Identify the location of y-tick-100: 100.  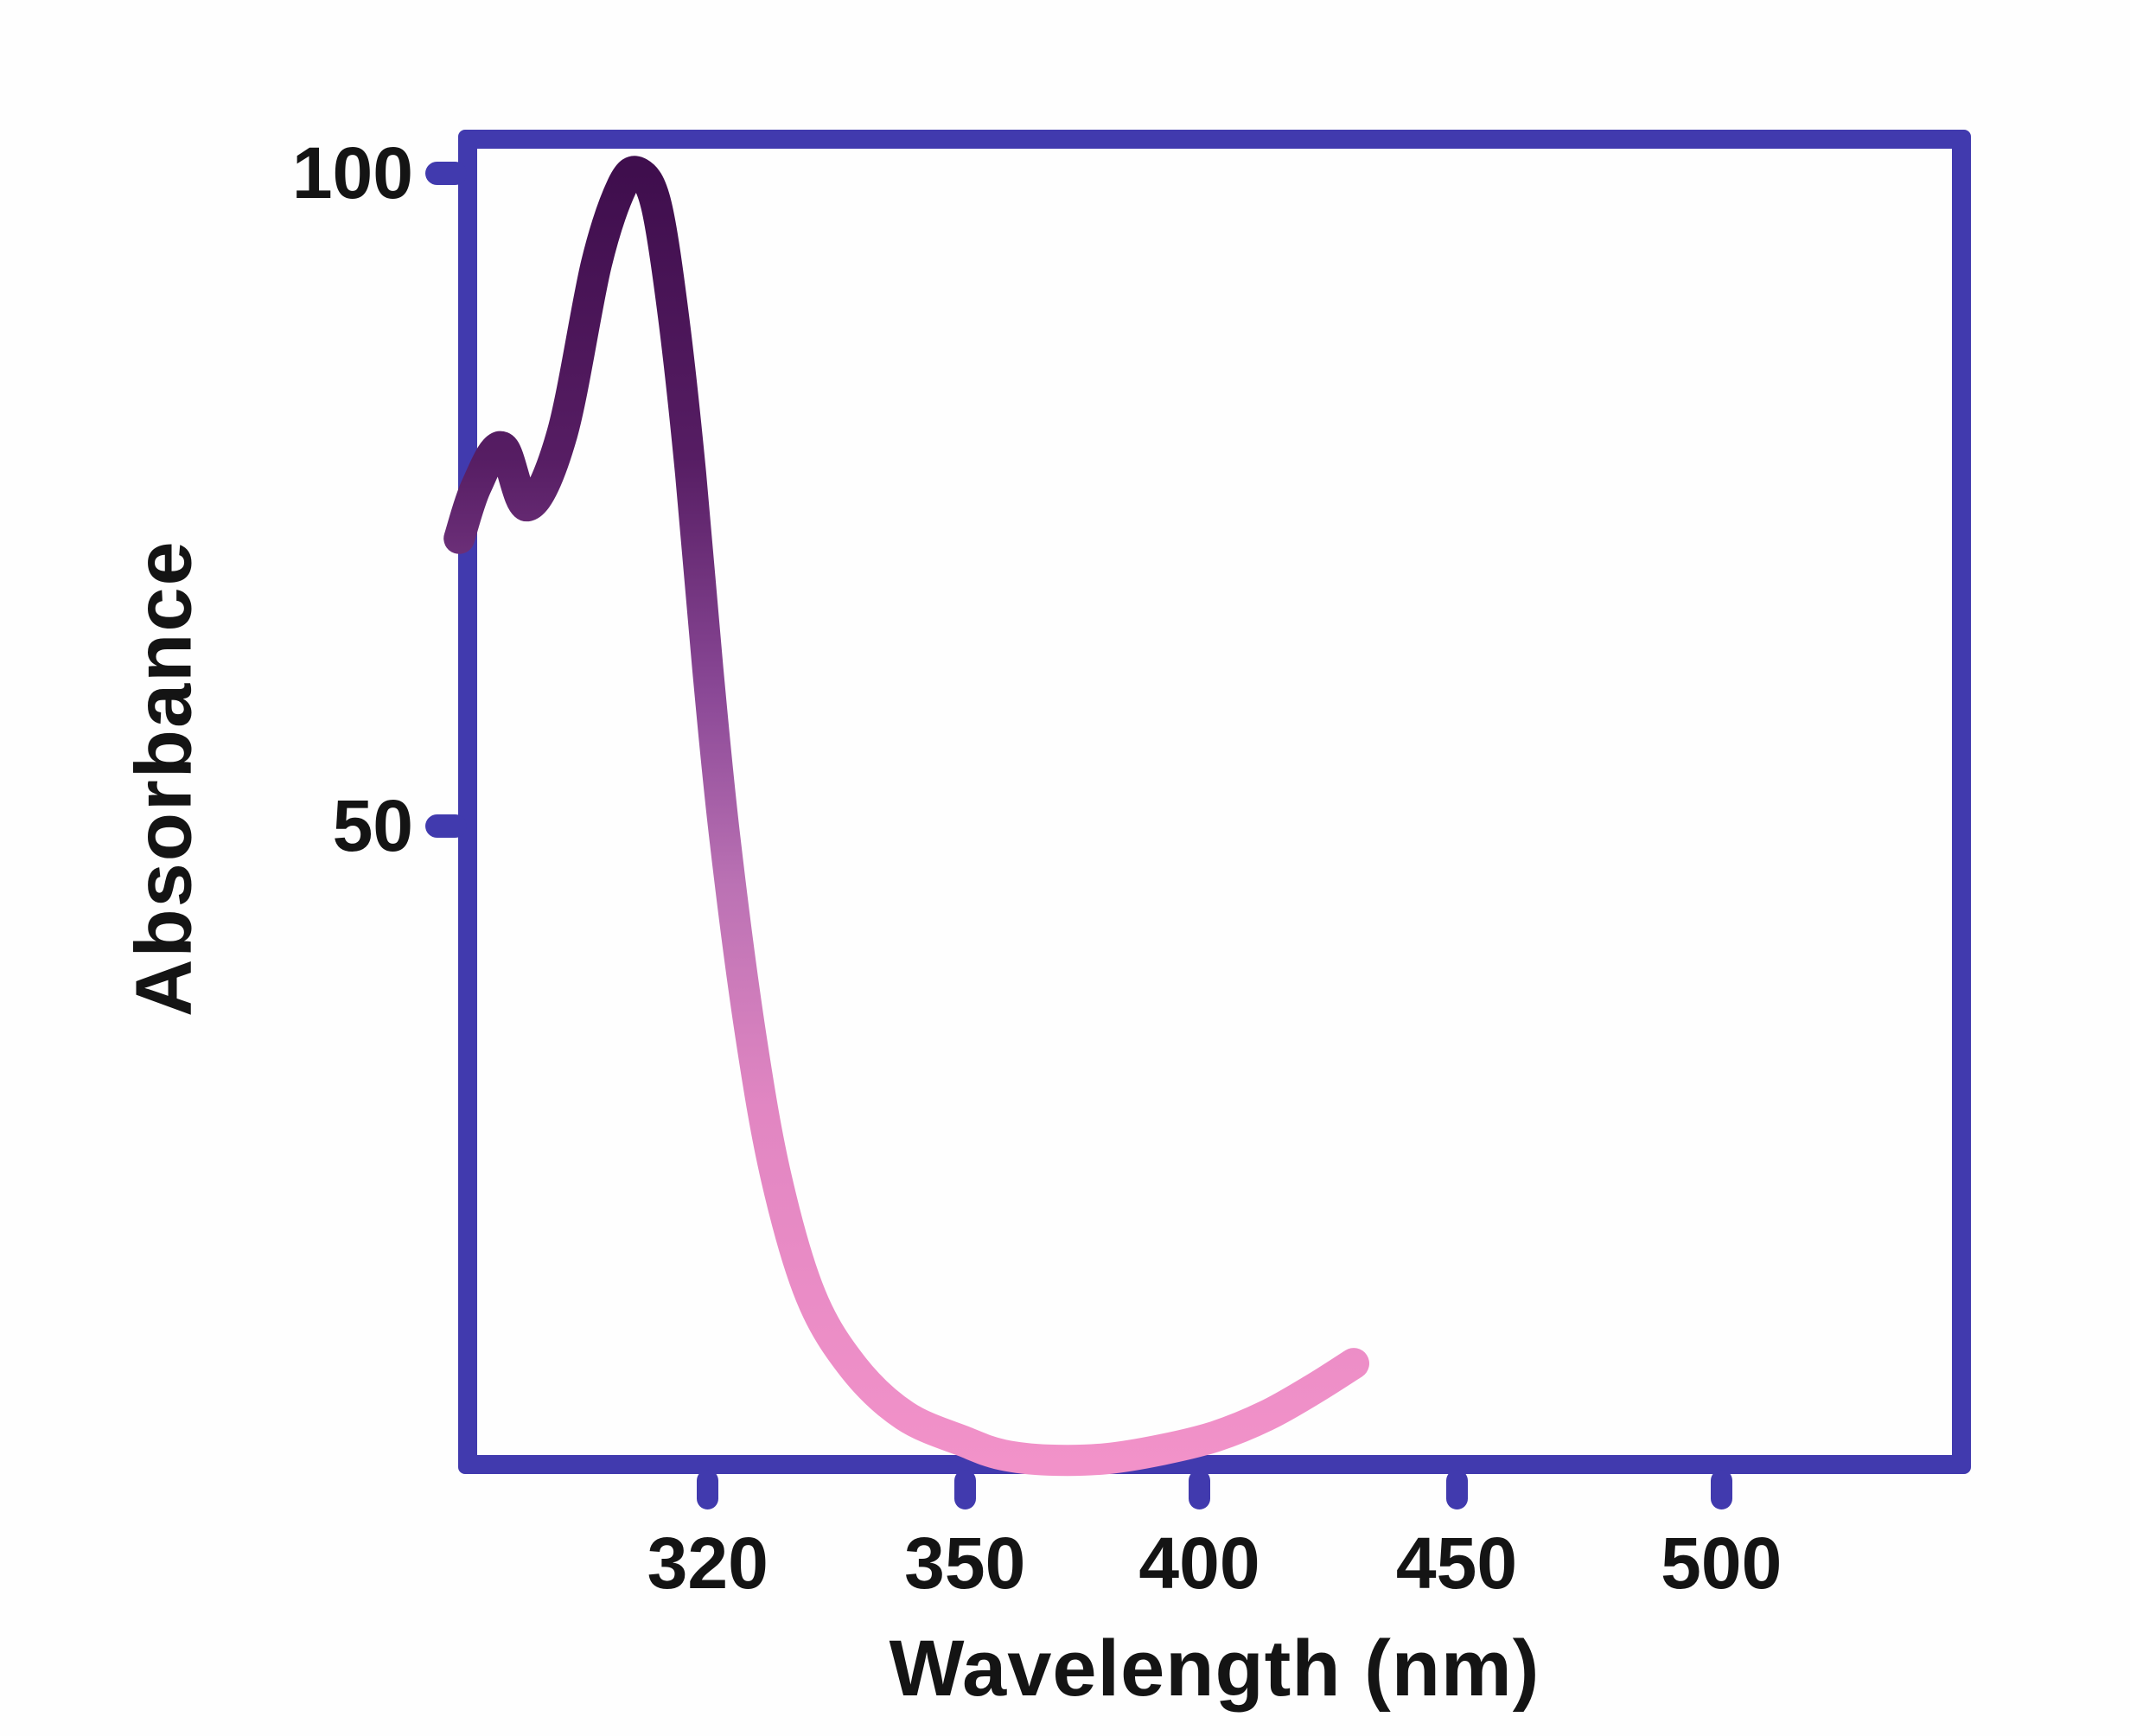
(333, 173).